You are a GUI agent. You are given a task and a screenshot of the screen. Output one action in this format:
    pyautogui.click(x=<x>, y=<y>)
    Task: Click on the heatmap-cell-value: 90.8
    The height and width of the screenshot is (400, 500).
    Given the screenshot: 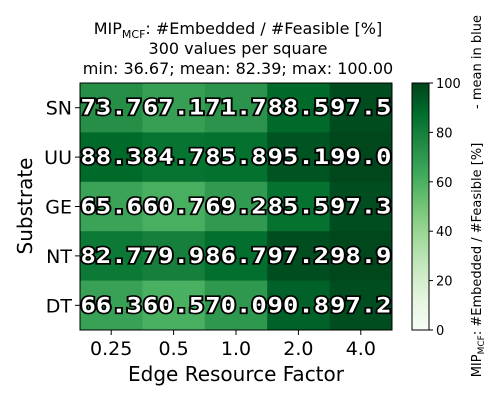 What is the action you would take?
    pyautogui.click(x=298, y=305)
    